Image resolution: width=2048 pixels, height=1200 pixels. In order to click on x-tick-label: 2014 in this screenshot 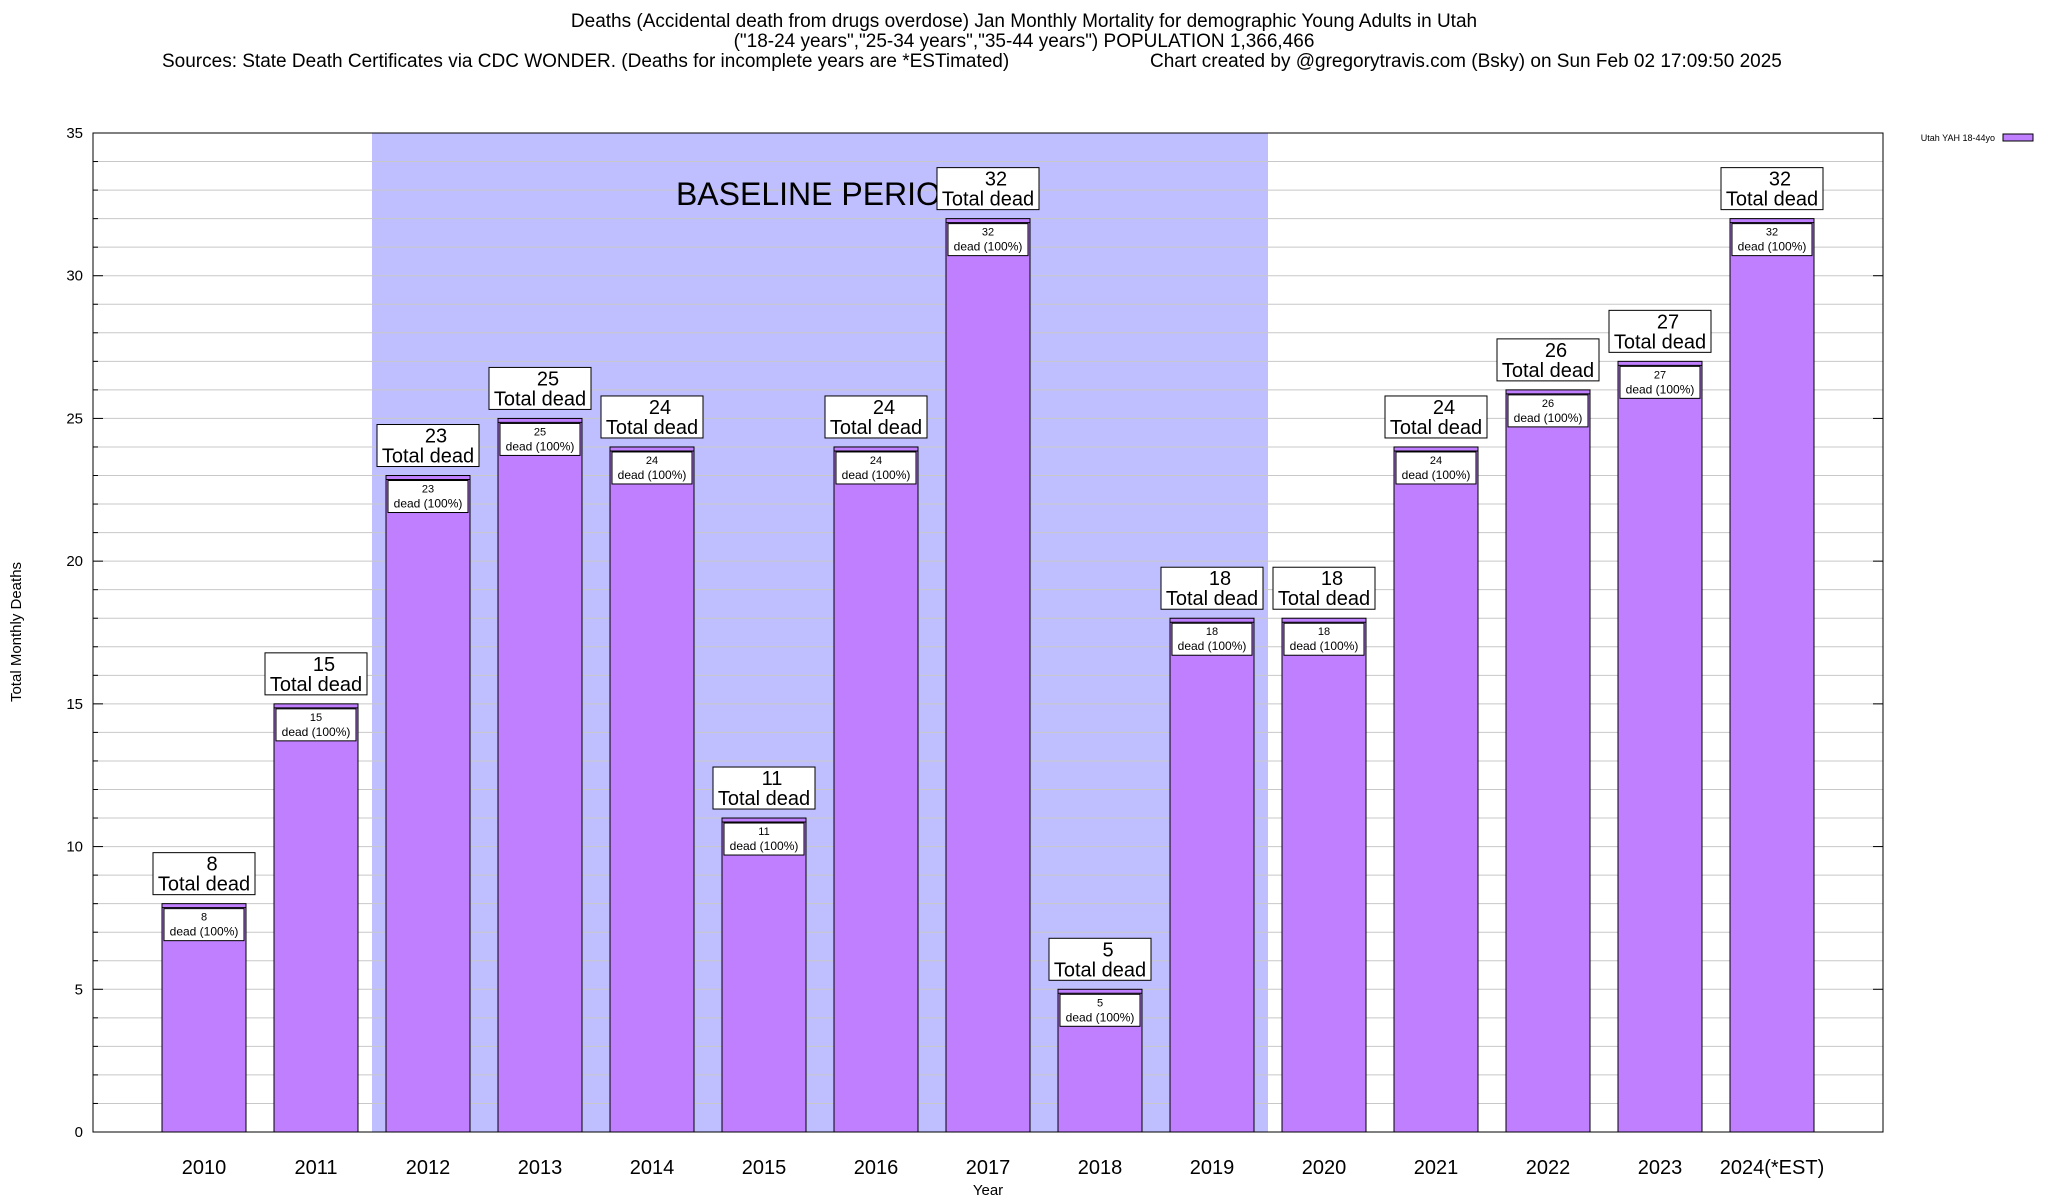, I will do `click(652, 1168)`.